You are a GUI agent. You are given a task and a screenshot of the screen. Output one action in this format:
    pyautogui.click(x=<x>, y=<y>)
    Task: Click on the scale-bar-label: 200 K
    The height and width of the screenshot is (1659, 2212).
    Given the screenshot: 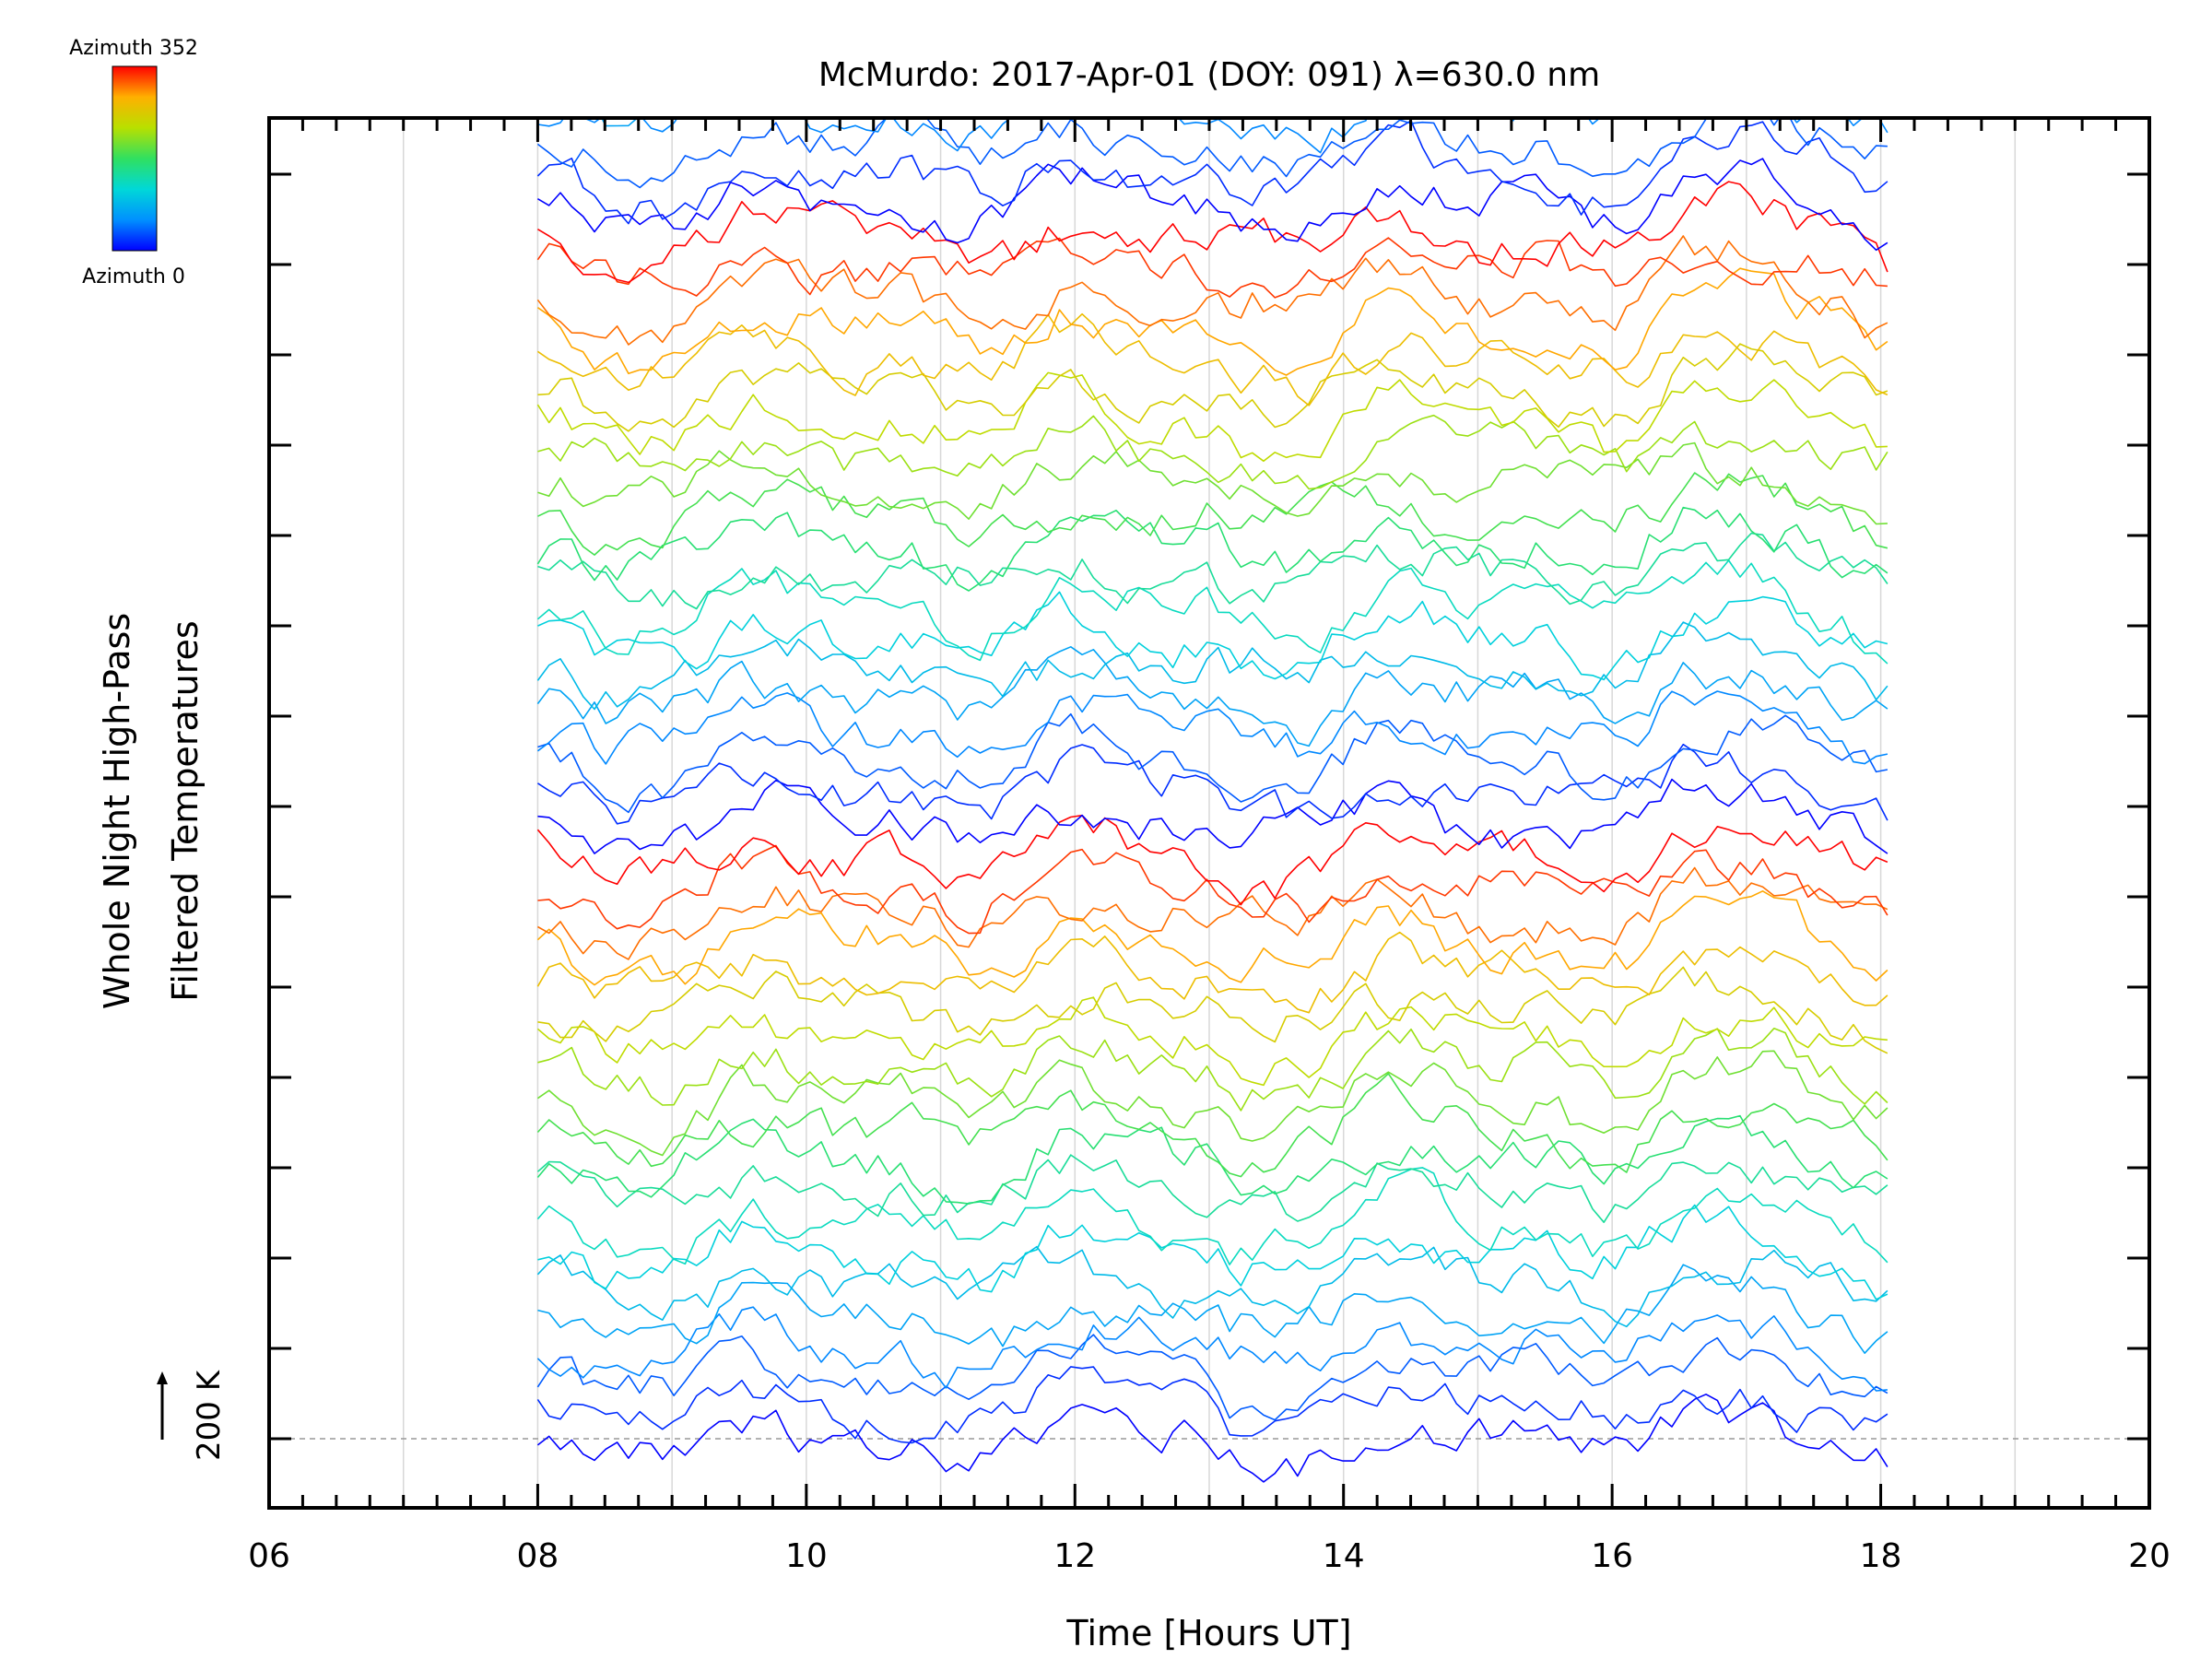 What is the action you would take?
    pyautogui.click(x=209, y=1415)
    